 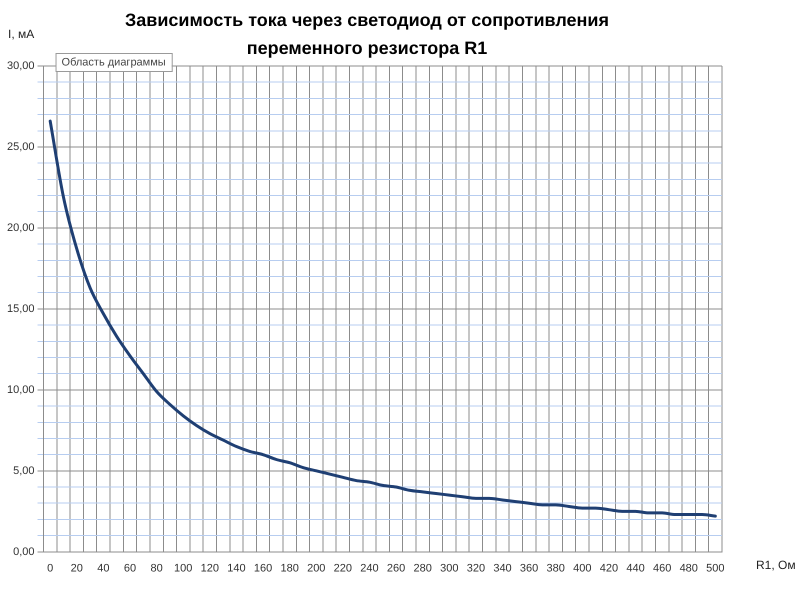 What do you see at coordinates (24, 552) in the screenshot?
I see `y-tick-label: 0,00` at bounding box center [24, 552].